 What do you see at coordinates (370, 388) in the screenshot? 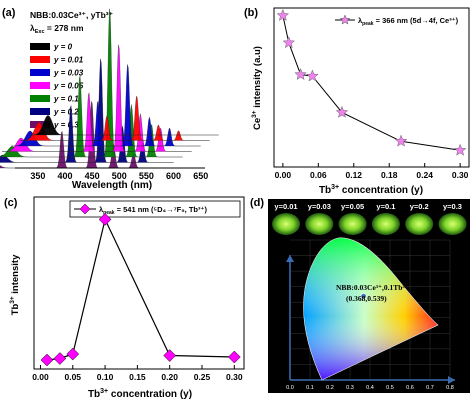
I see `cie-x-tick-label: 0.4` at bounding box center [370, 388].